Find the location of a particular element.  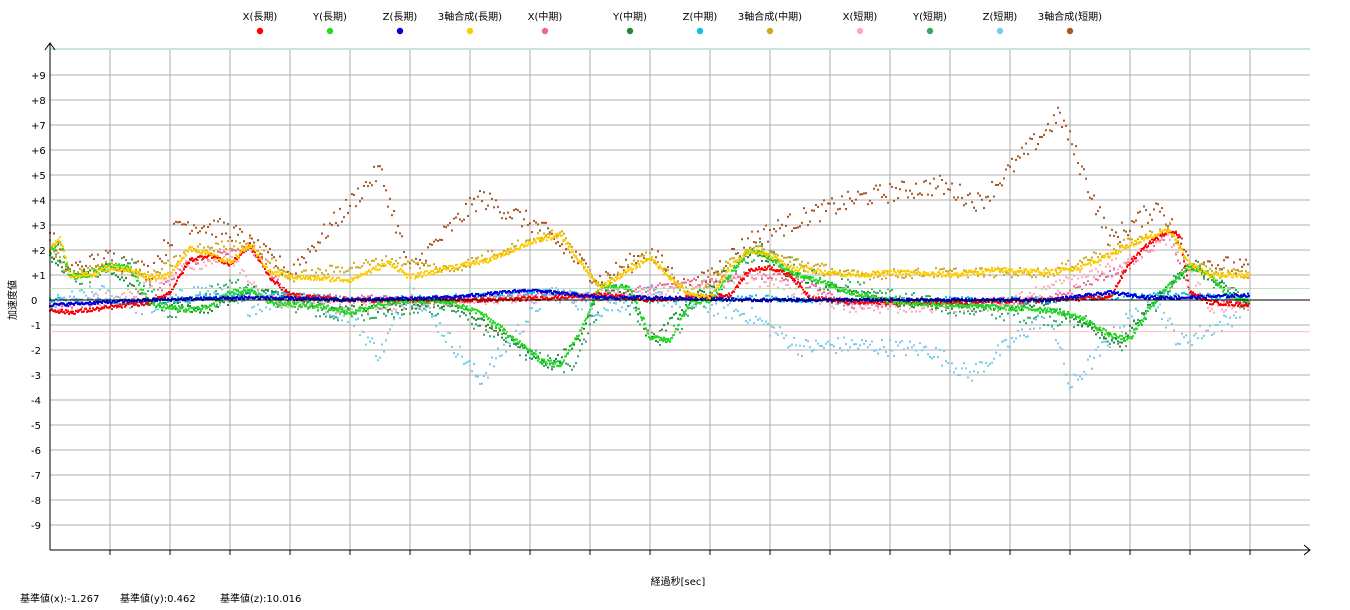

legend-marker is located at coordinates (545, 31).